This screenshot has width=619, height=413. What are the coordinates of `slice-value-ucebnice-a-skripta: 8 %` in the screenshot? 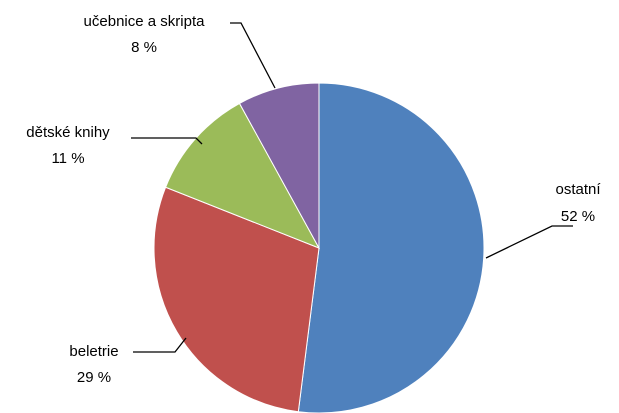 It's located at (144, 47).